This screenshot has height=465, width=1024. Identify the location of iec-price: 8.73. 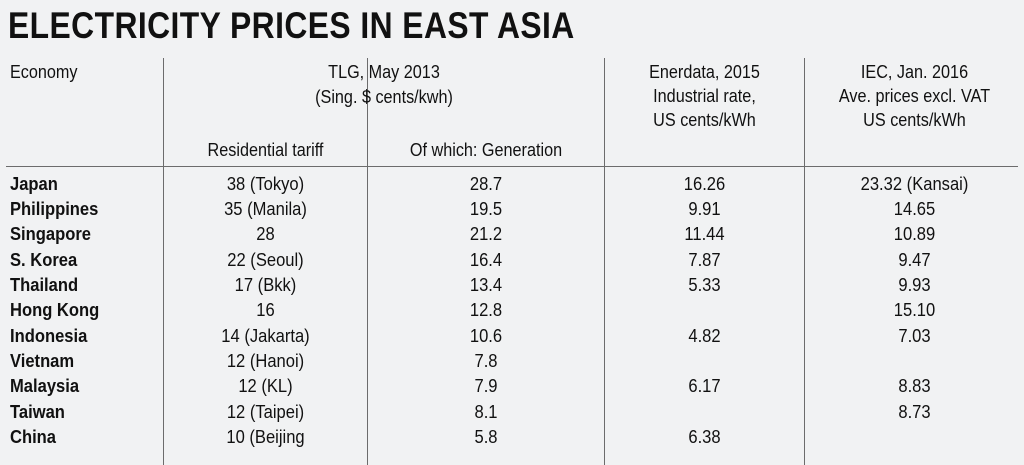
(914, 412).